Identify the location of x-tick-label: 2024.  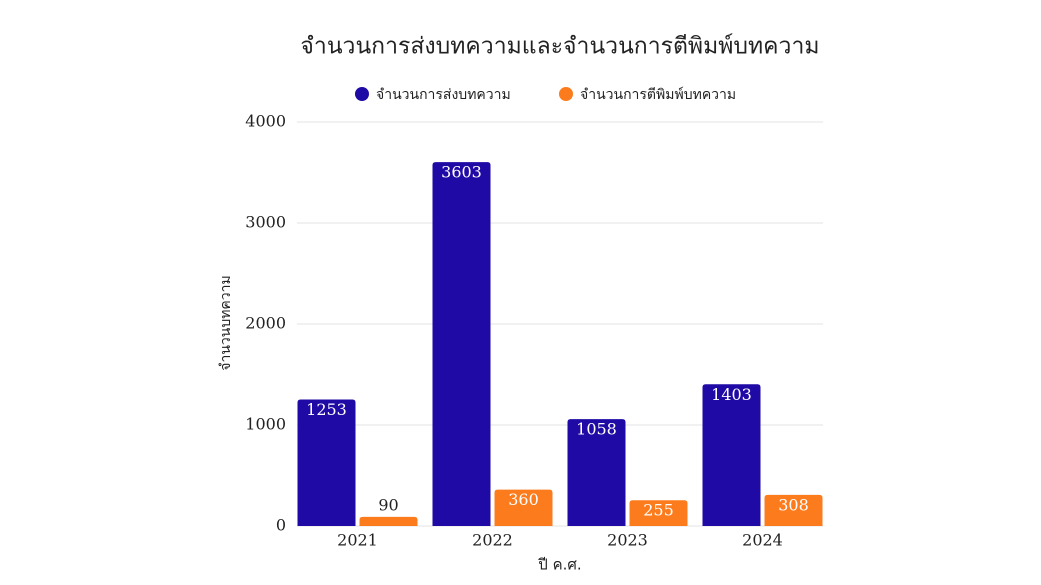
(762, 540).